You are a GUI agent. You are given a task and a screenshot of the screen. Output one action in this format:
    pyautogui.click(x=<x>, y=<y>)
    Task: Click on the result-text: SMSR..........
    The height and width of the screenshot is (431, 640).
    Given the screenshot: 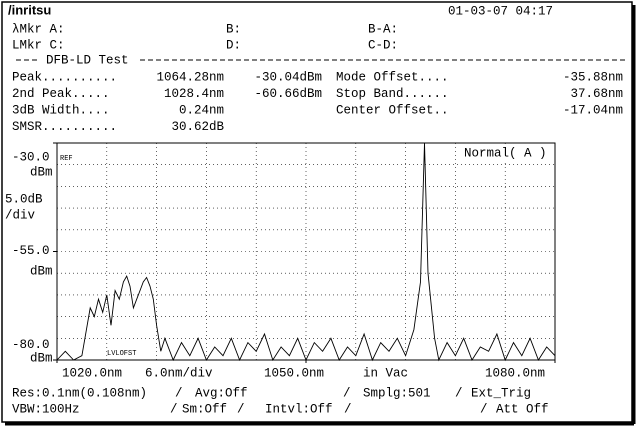 What is the action you would take?
    pyautogui.click(x=64, y=127)
    